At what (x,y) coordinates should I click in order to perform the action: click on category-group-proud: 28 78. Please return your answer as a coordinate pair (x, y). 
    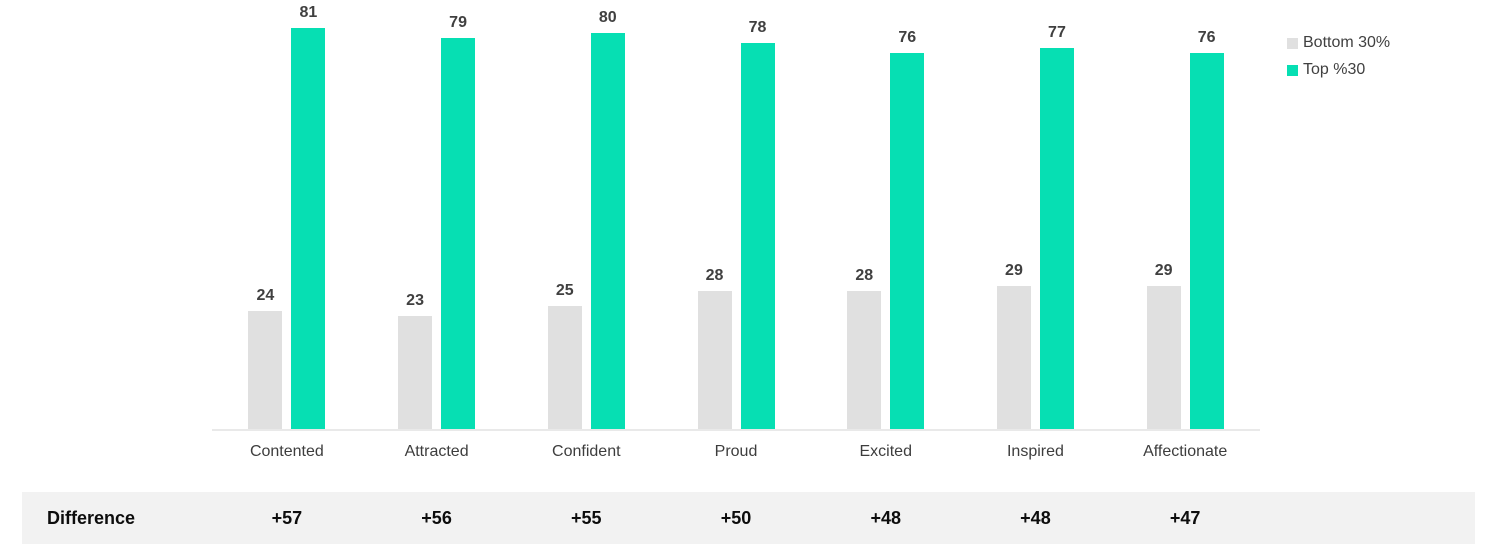
    Looking at the image, I should click on (736, 215).